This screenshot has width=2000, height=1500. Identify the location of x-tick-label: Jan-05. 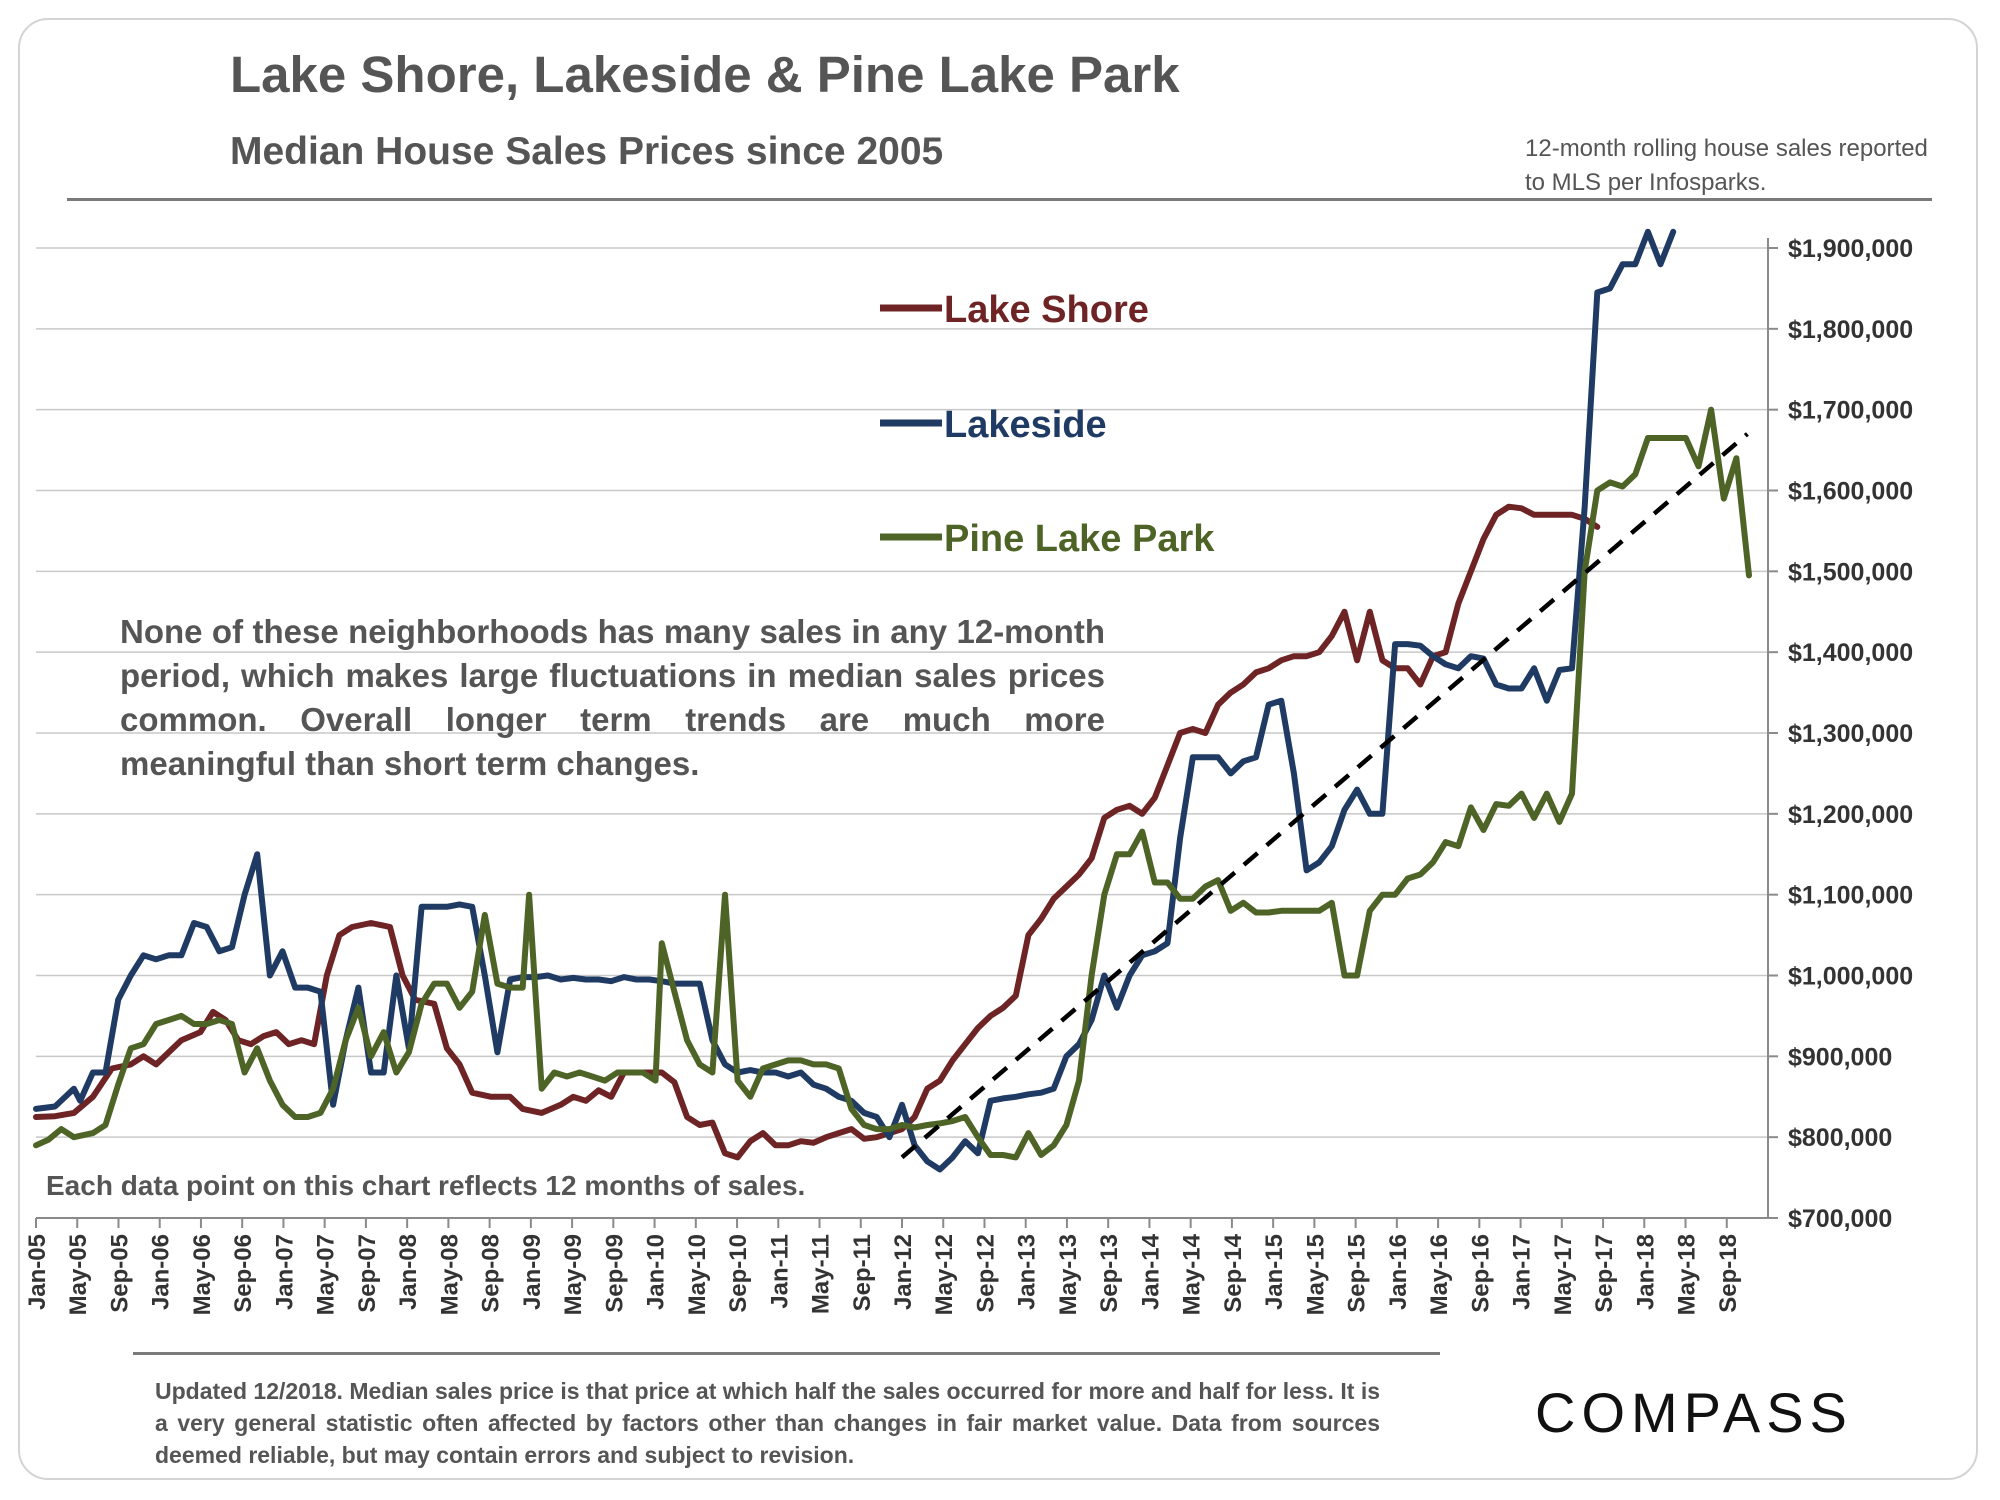
(37, 1272).